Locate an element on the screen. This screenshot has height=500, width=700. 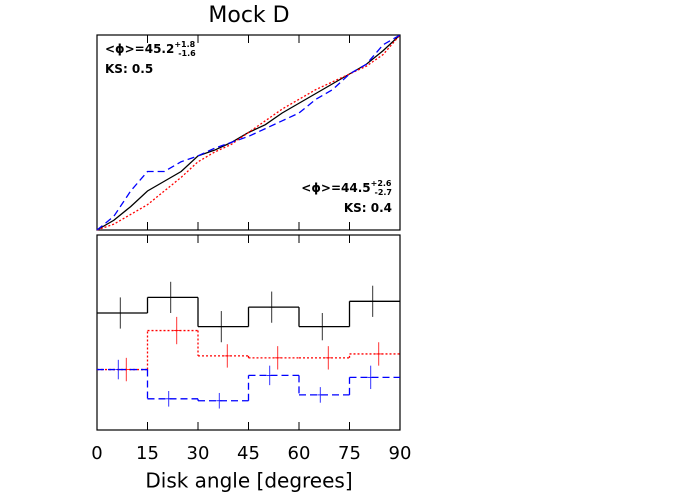
x-axis-label: Disk angle [degrees] is located at coordinates (248, 481).